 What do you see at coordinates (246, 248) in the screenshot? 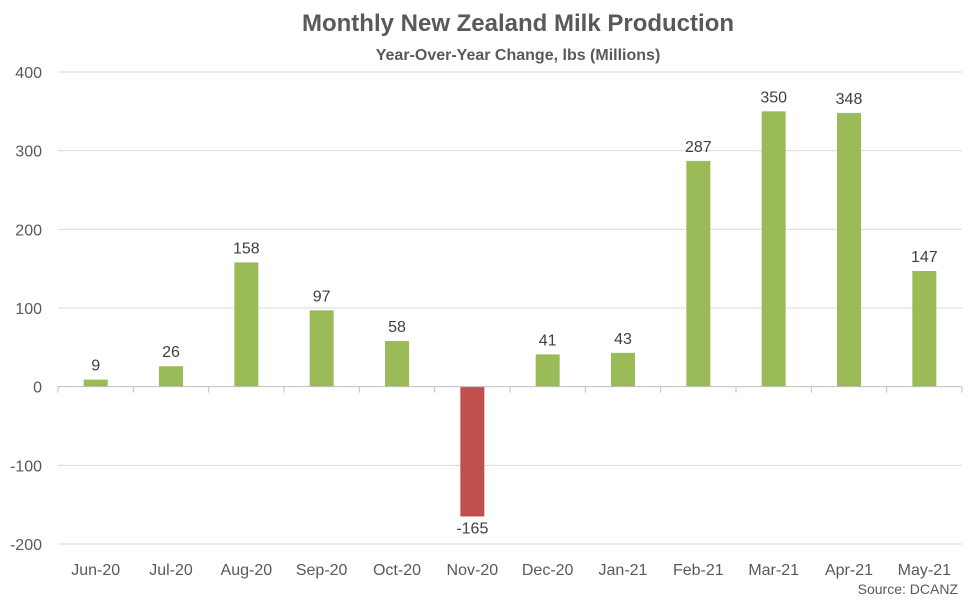
I see `data-label: 158` at bounding box center [246, 248].